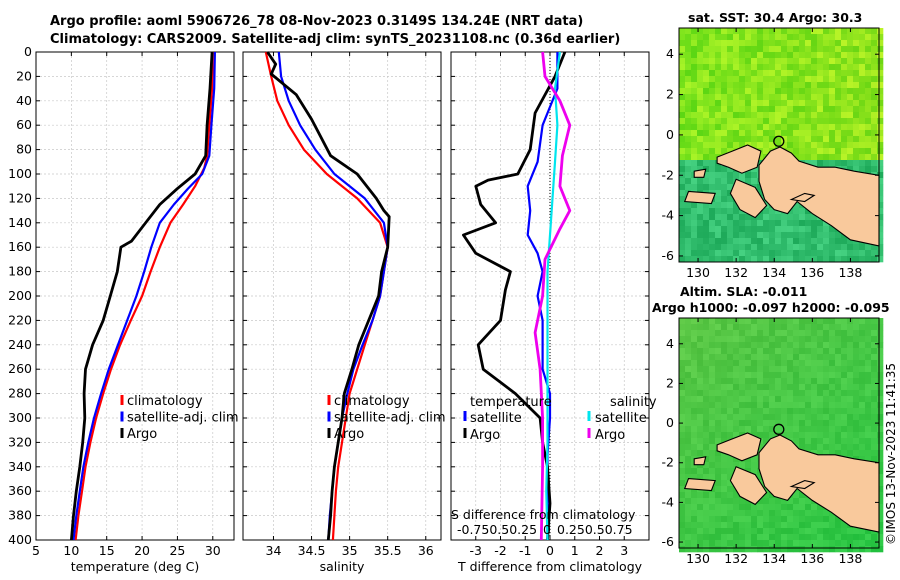 This screenshot has width=900, height=580. What do you see at coordinates (24, 100) in the screenshot?
I see `depth-tick-label: 40` at bounding box center [24, 100].